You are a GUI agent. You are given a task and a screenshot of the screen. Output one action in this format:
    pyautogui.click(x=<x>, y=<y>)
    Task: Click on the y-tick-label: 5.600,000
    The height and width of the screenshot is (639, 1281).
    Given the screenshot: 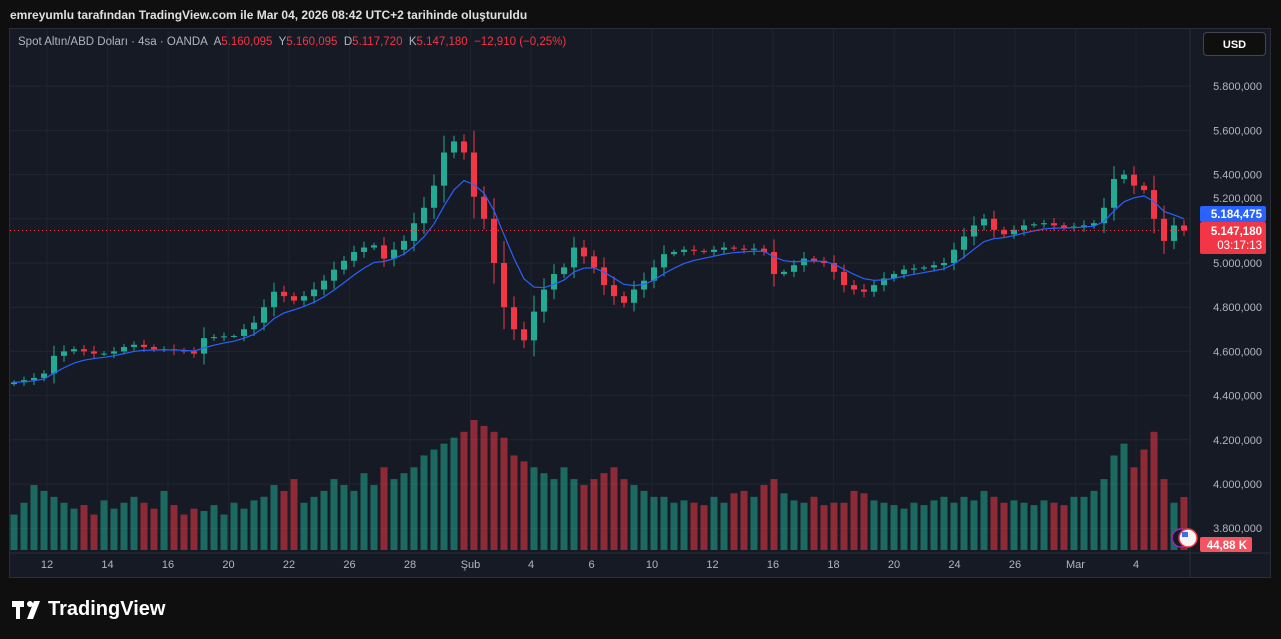 What is the action you would take?
    pyautogui.click(x=1237, y=131)
    